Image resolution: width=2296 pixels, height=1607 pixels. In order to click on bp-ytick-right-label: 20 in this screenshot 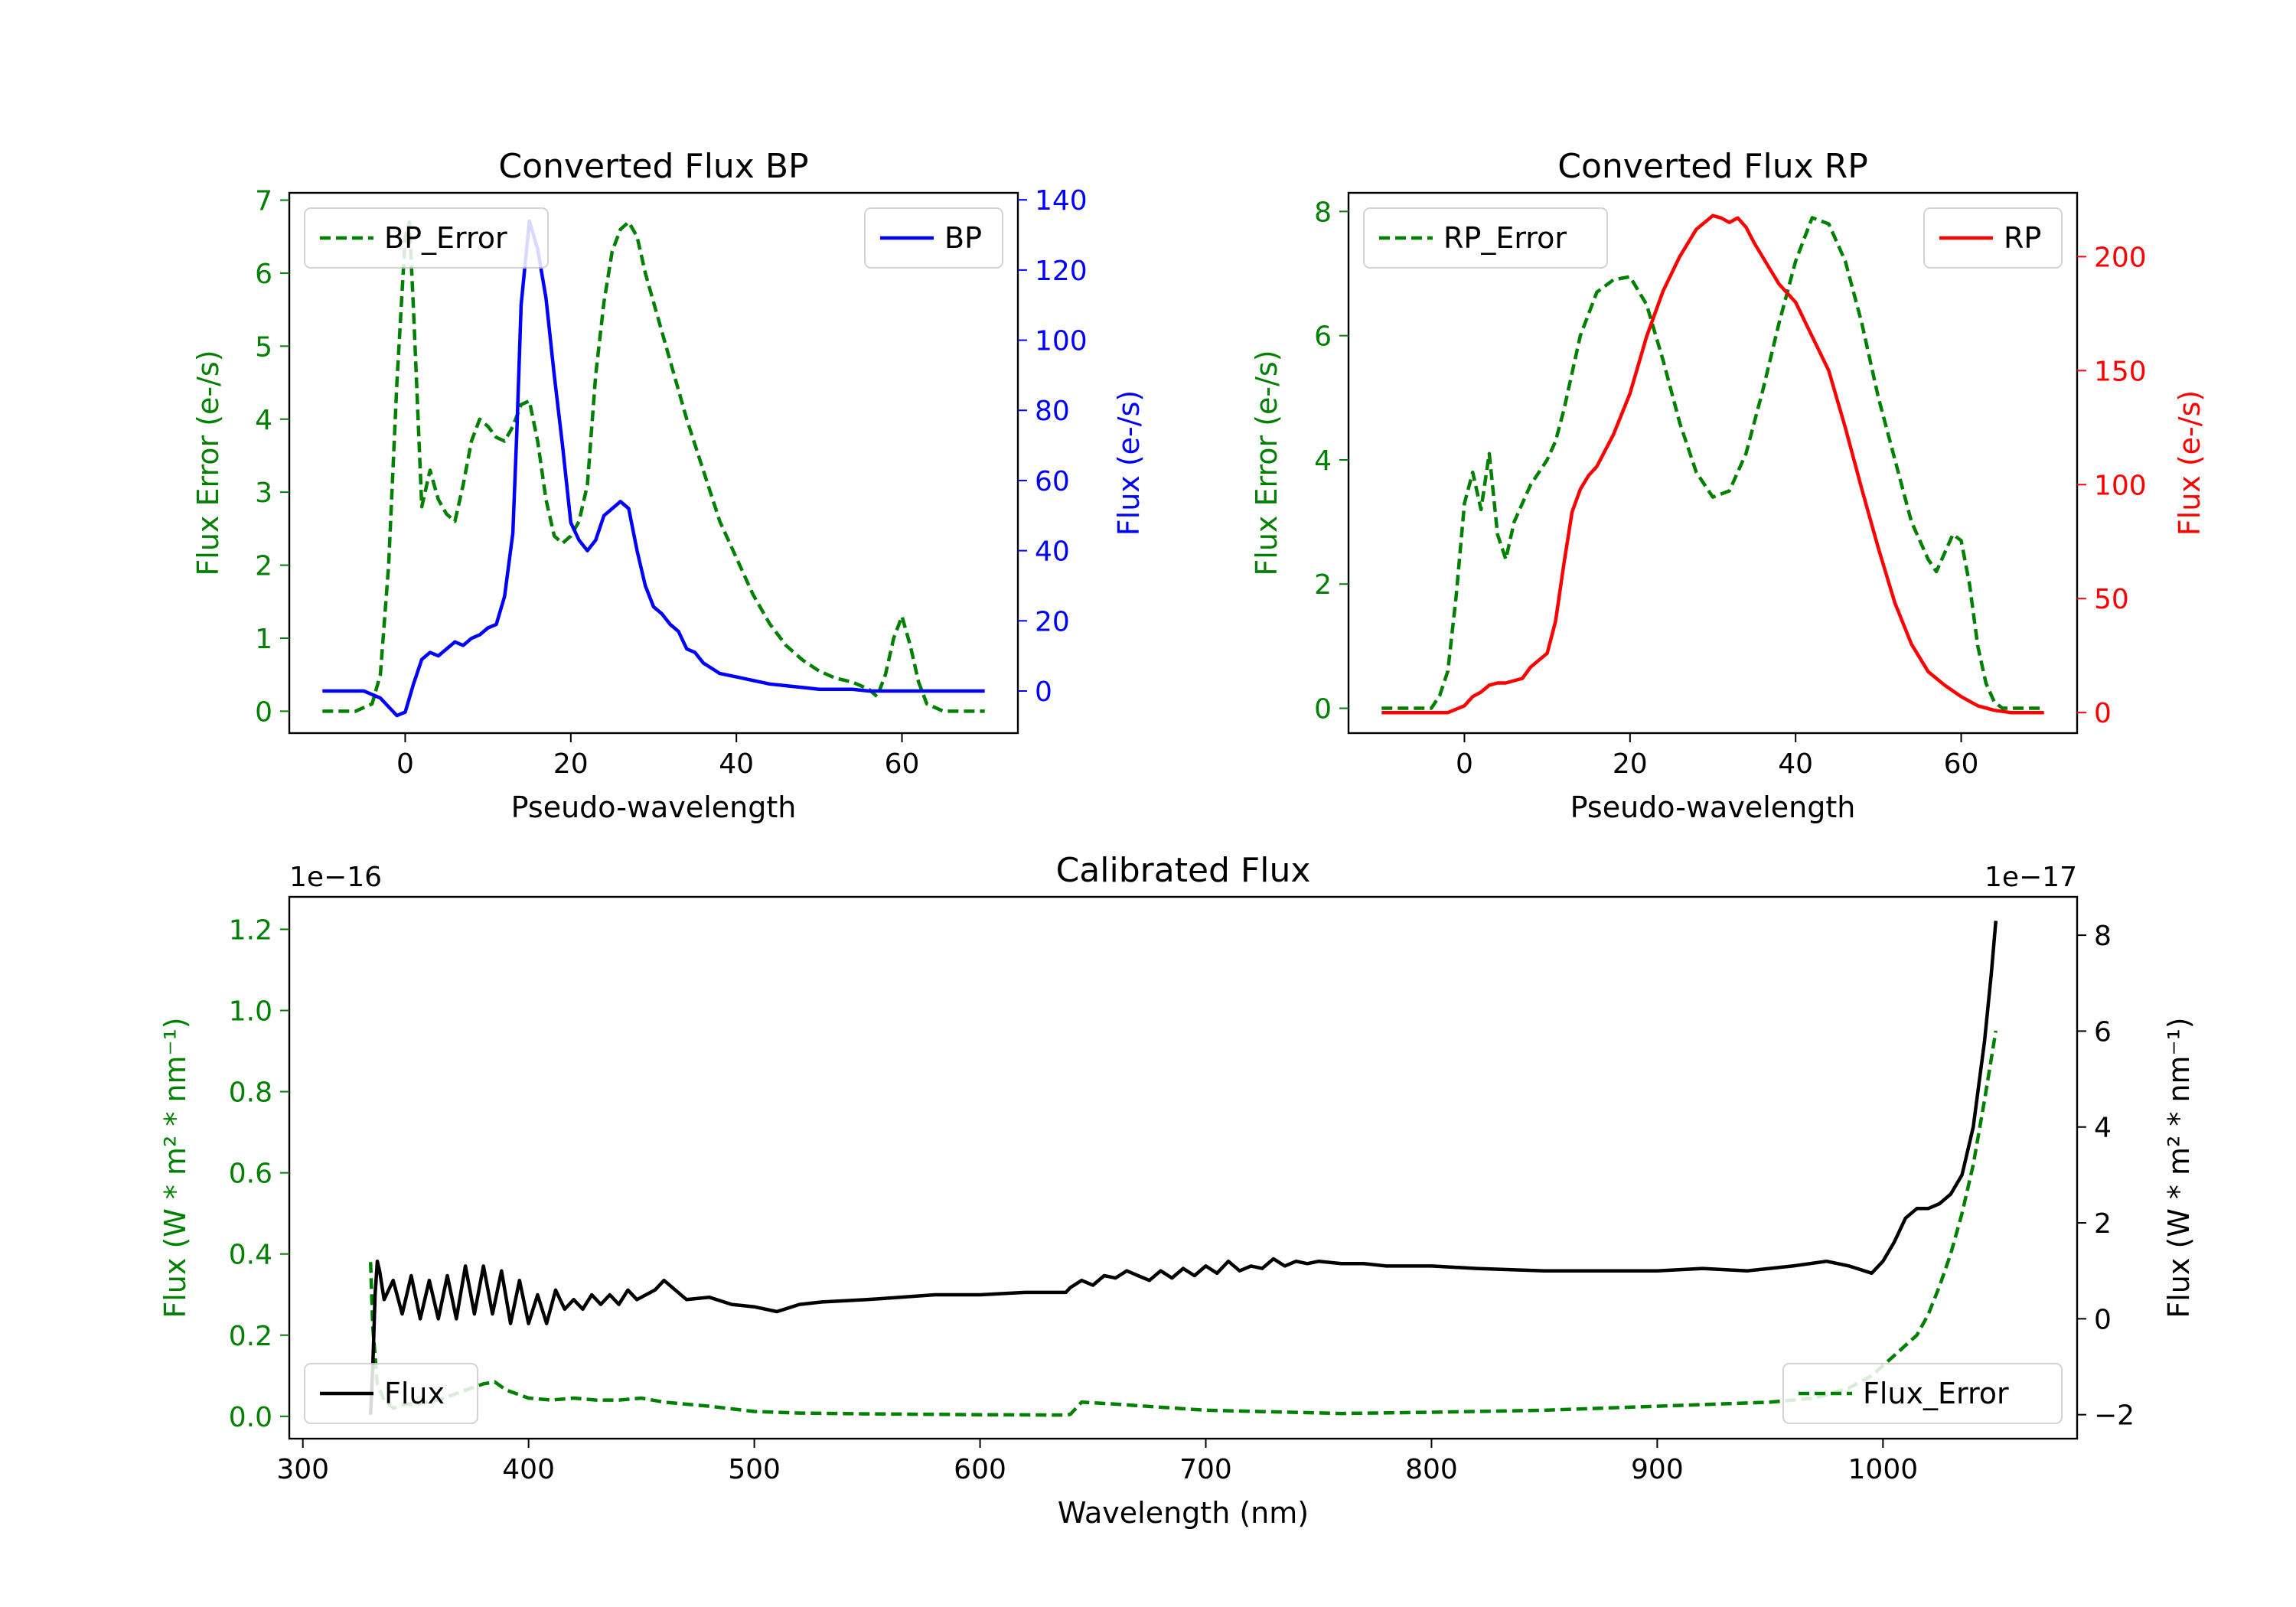, I will do `click(1052, 621)`.